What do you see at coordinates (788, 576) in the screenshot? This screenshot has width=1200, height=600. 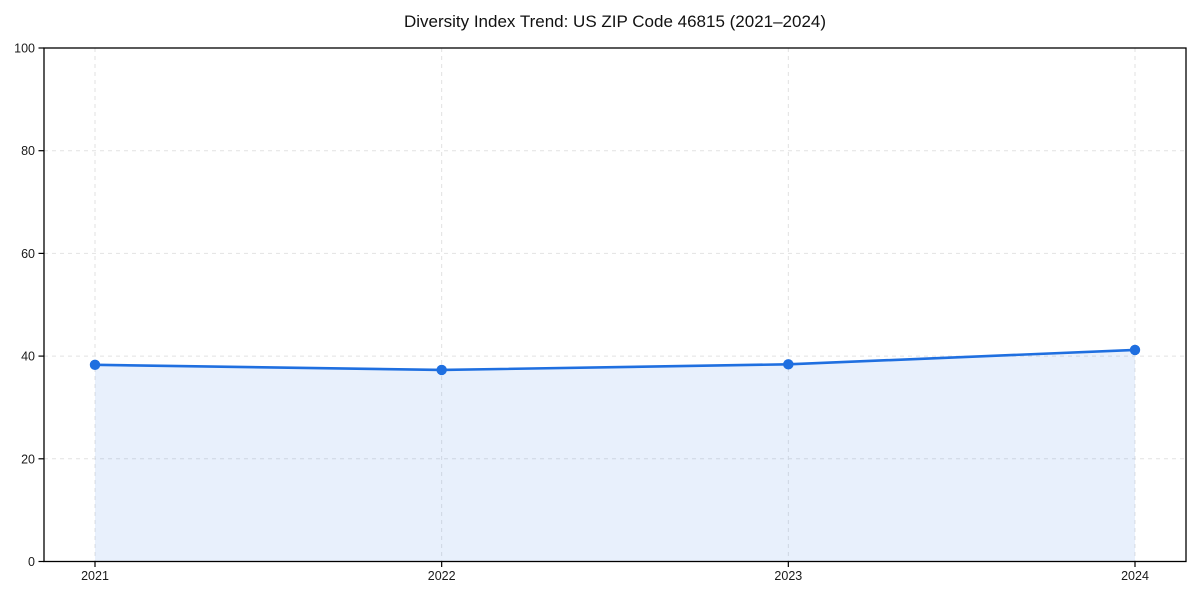 I see `x-tick-label: 2023` at bounding box center [788, 576].